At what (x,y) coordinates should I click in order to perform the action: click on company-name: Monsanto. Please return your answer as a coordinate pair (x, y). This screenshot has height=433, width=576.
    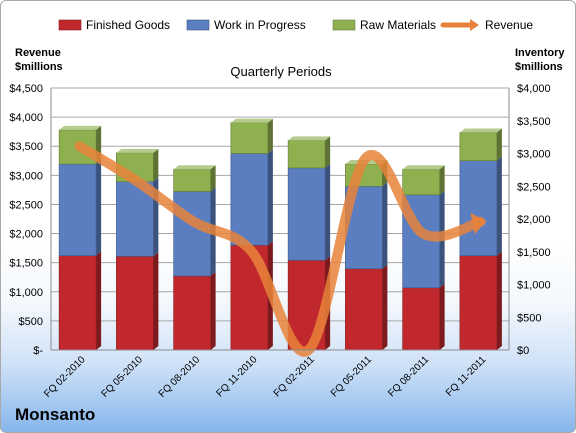
    Looking at the image, I should click on (55, 414).